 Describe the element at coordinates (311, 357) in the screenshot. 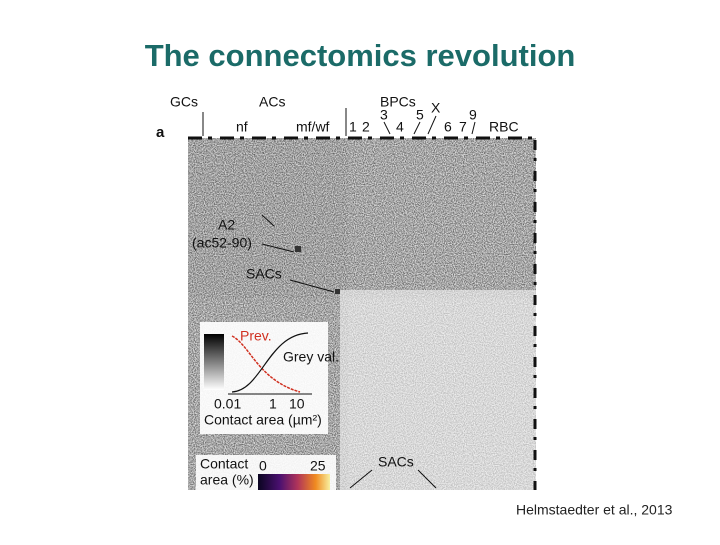

I see `curve-label: Grey val.` at that location.